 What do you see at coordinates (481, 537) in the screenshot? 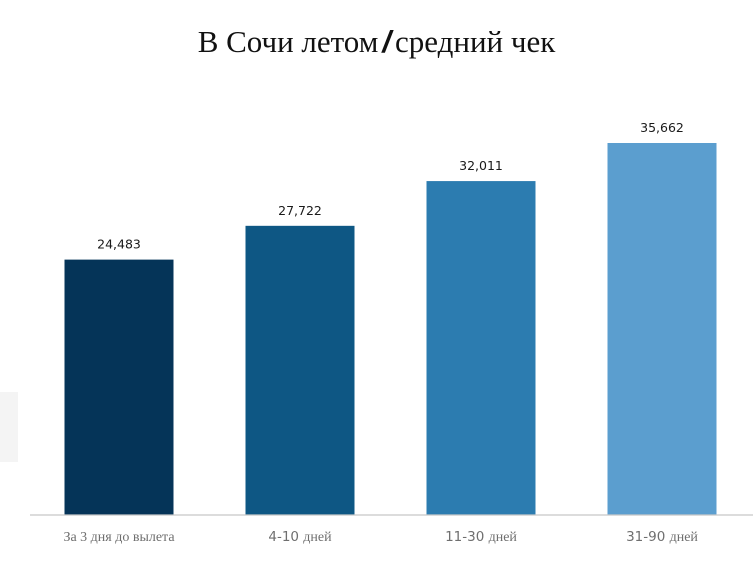
I see `category-label-3: 11-30 дней` at bounding box center [481, 537].